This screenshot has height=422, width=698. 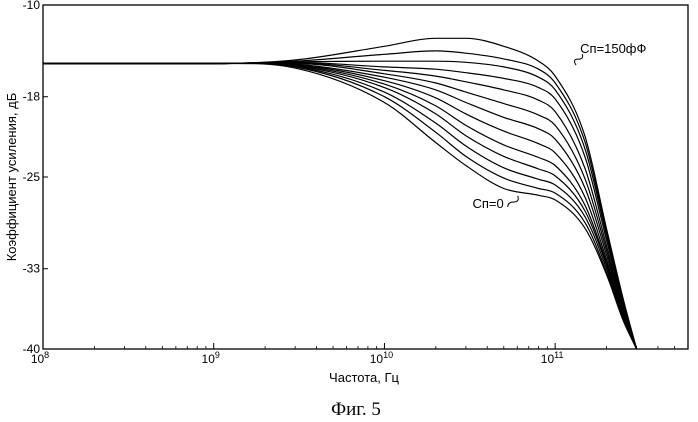 I want to click on y-tick-label-1: -18, so click(x=32, y=97).